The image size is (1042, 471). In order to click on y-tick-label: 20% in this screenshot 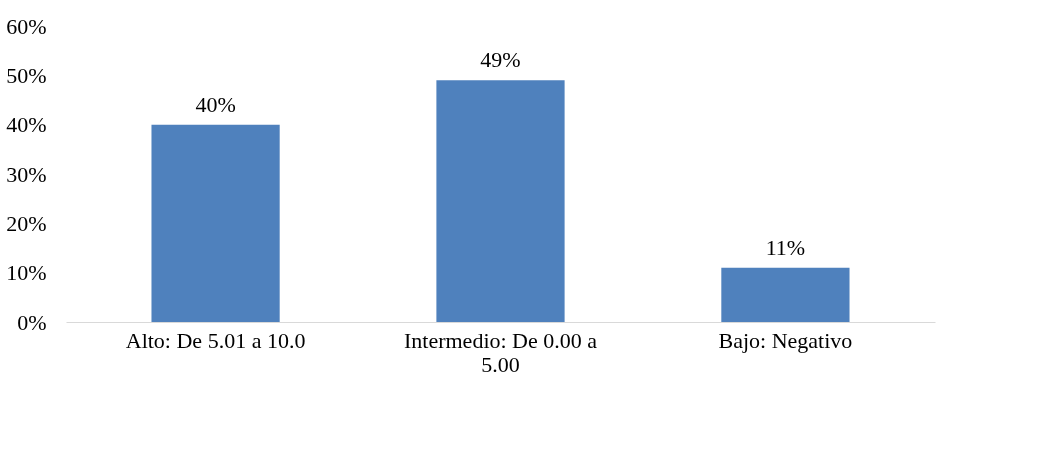, I will do `click(26, 223)`.